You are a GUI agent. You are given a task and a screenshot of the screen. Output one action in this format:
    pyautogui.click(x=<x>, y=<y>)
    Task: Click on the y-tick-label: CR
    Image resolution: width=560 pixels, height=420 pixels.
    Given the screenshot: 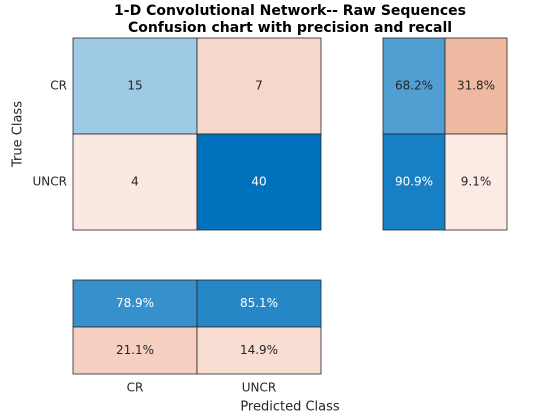 What is the action you would take?
    pyautogui.click(x=58, y=86)
    